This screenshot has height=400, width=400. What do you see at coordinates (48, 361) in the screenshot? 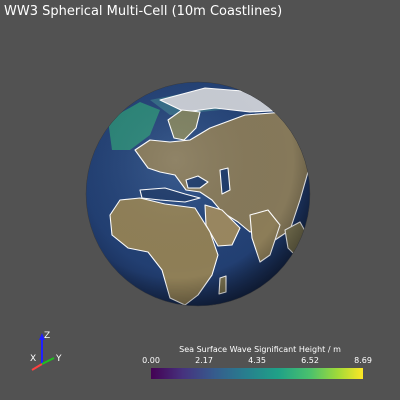
I see `y-axis-line` at bounding box center [48, 361].